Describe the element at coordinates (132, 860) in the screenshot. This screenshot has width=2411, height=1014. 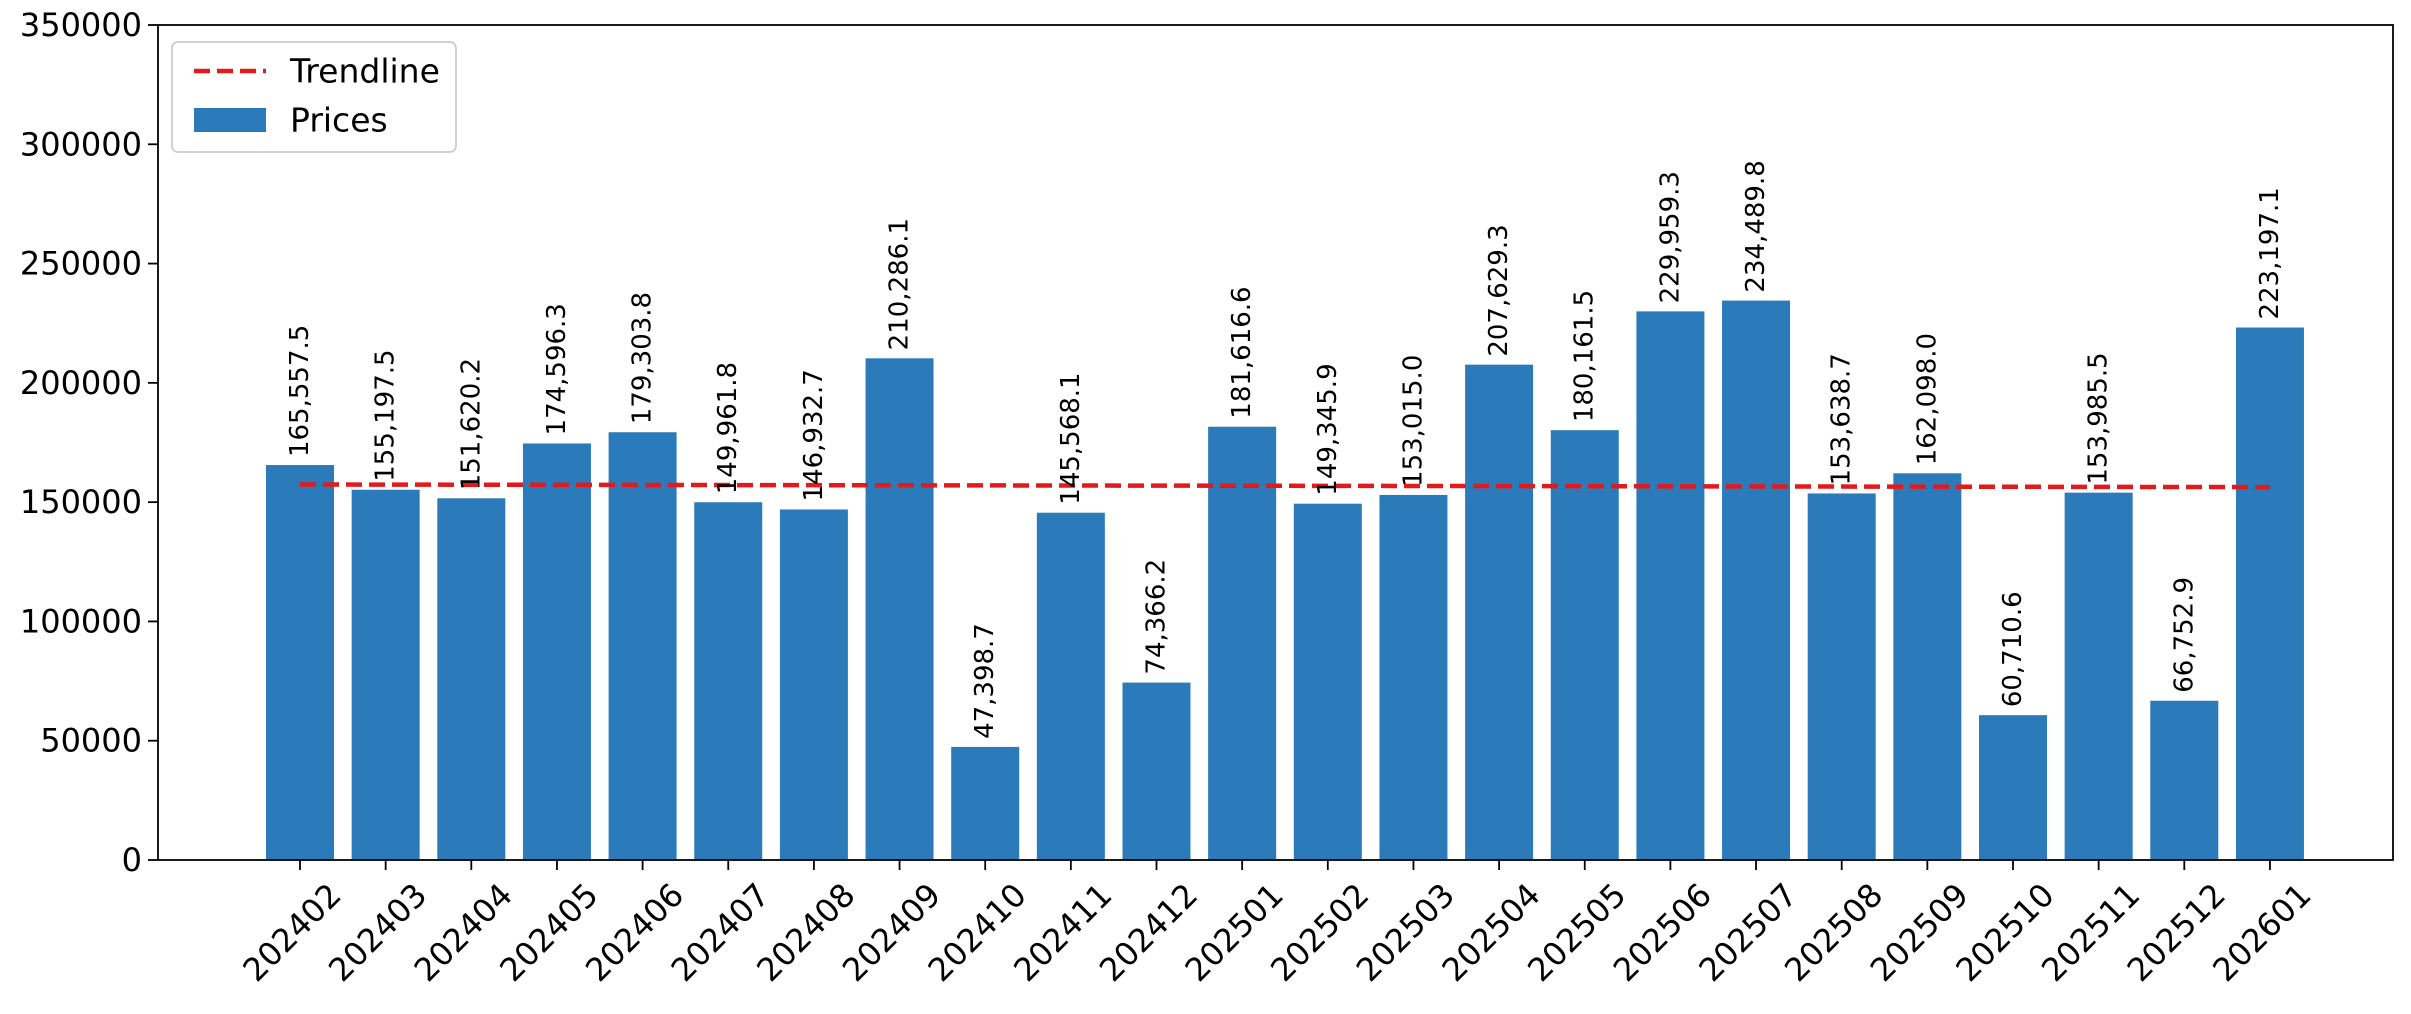
I see `y-tick-label: 0` at that location.